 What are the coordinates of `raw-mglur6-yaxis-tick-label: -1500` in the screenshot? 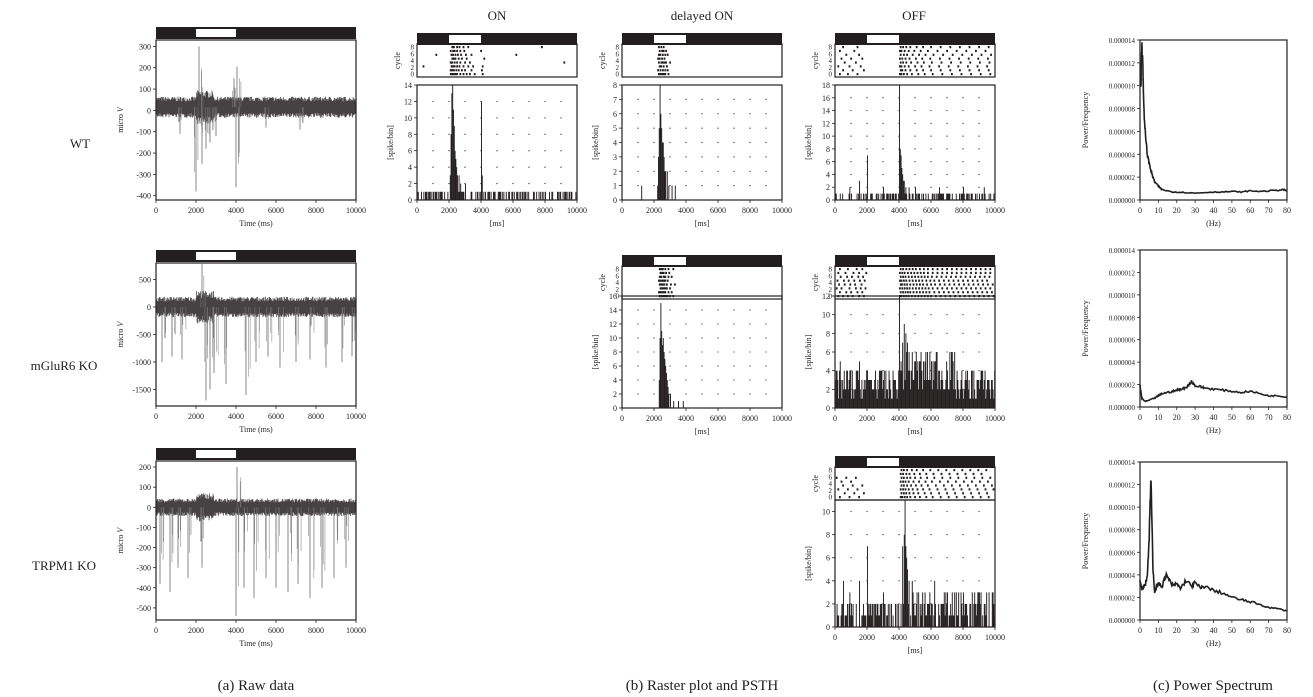 It's located at (141, 390).